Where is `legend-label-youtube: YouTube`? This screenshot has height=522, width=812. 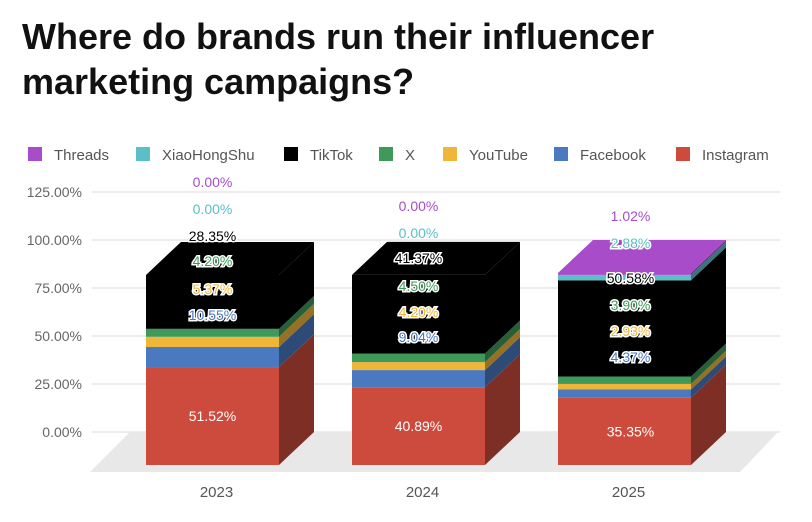 legend-label-youtube: YouTube is located at coordinates (498, 155).